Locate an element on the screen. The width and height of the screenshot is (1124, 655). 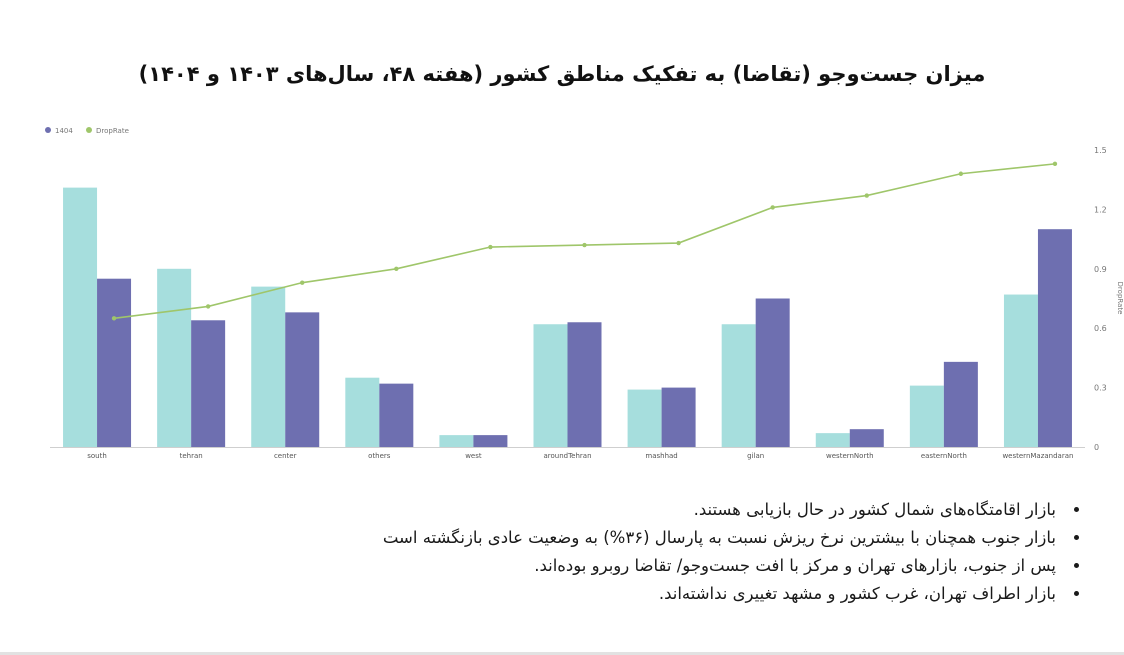
x-tick-label: tehran is located at coordinates (191, 456).